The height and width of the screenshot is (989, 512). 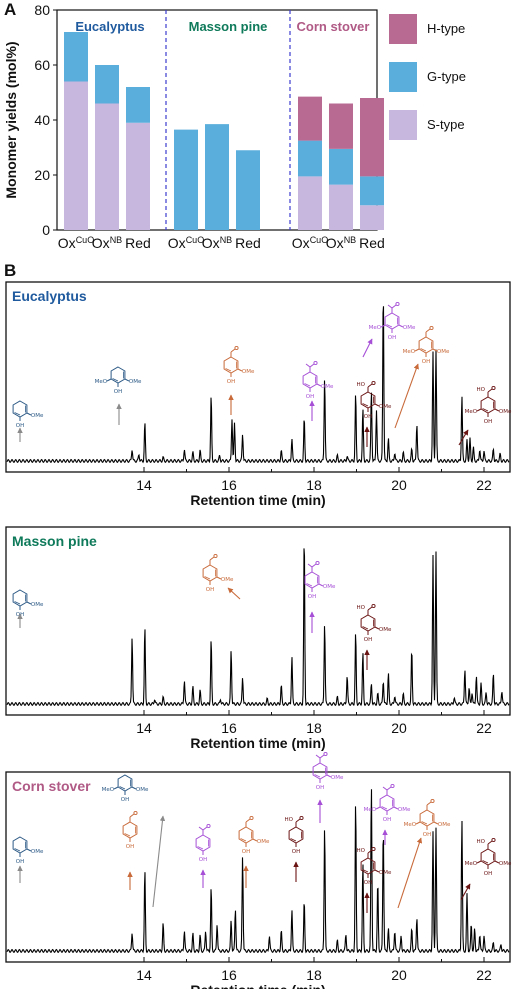 I want to click on y-tick-label: 80, so click(x=42, y=10).